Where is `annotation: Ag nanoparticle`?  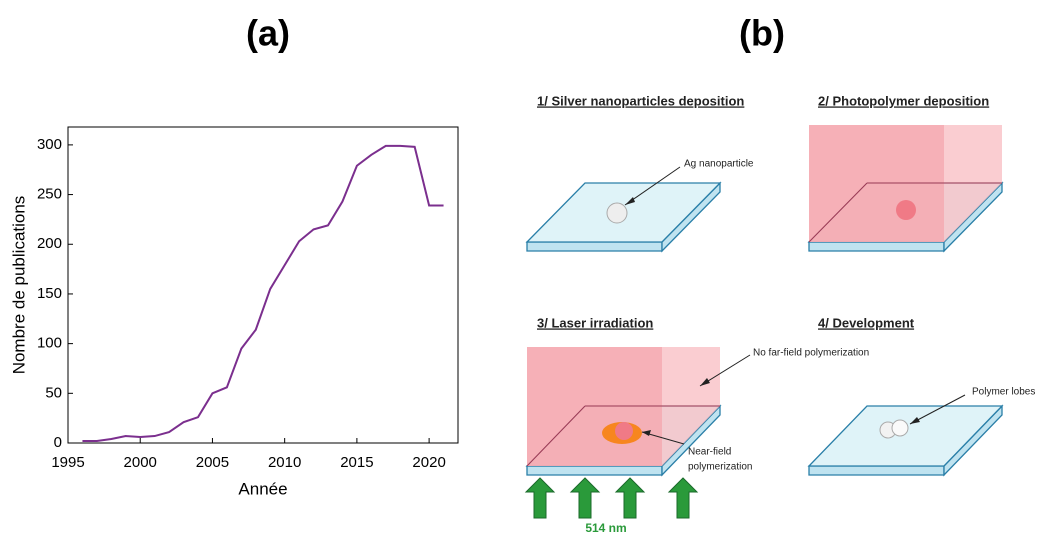
annotation: Ag nanoparticle is located at coordinates (719, 164).